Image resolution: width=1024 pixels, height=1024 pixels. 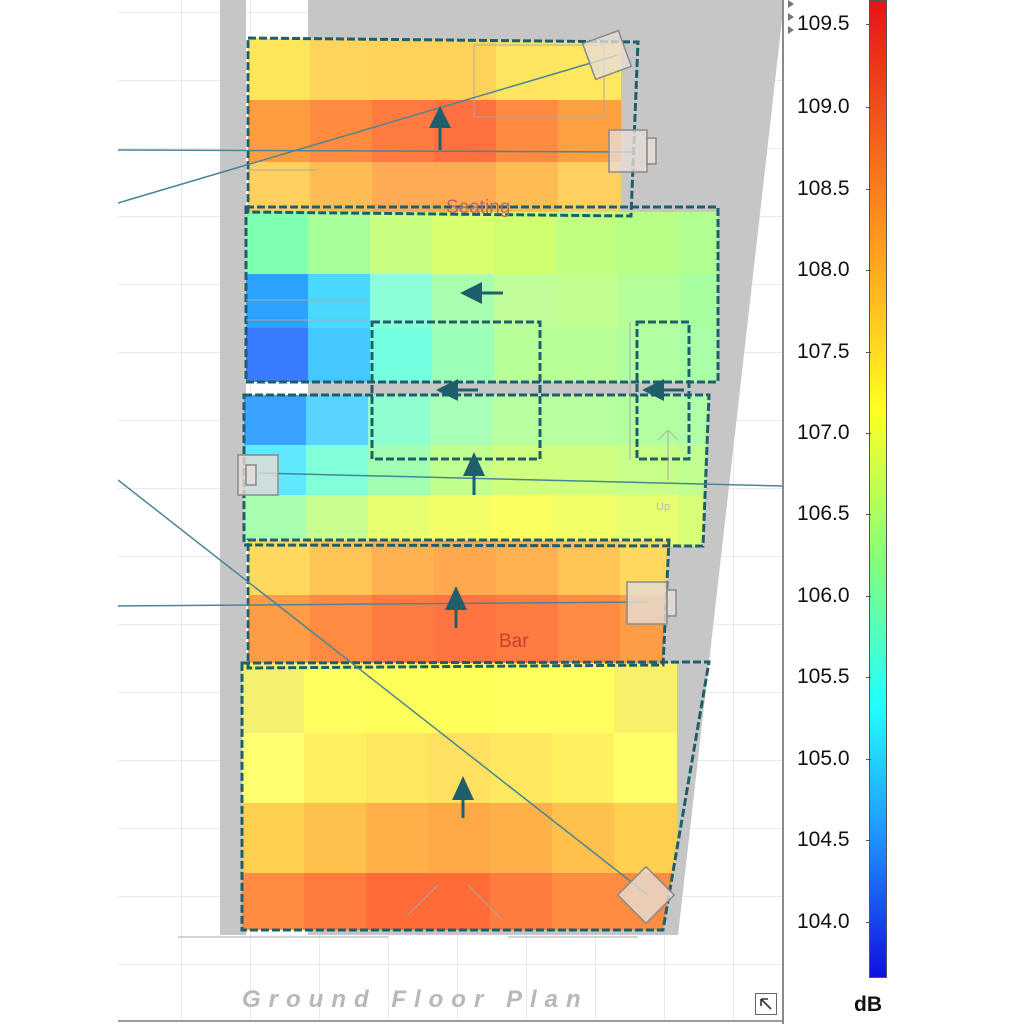 I want to click on expand-corner-icon, so click(x=766, y=1004).